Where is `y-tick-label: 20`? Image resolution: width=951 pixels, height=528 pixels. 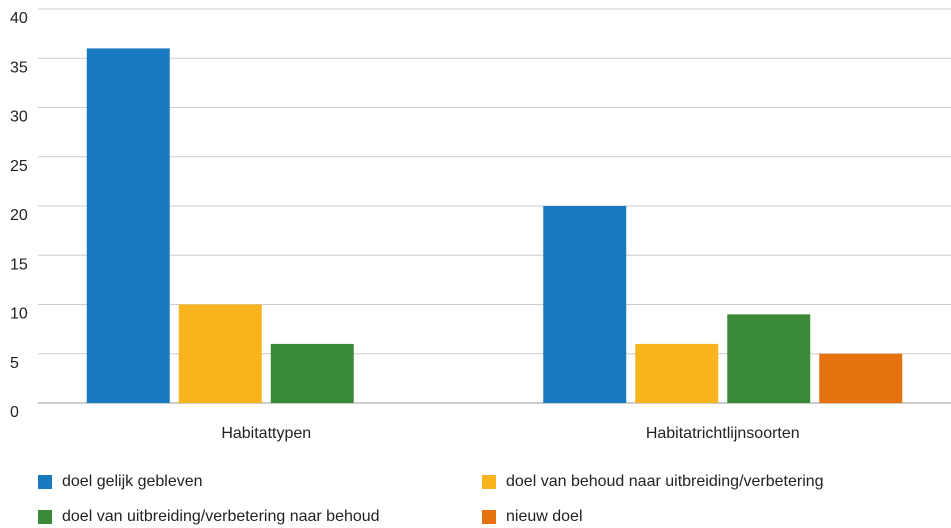
y-tick-label: 20 is located at coordinates (19, 215).